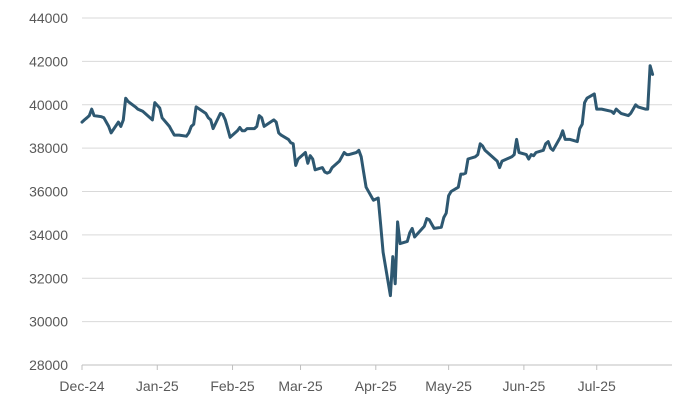 This screenshot has height=413, width=692. I want to click on y-tick-label: 36000, so click(48, 192).